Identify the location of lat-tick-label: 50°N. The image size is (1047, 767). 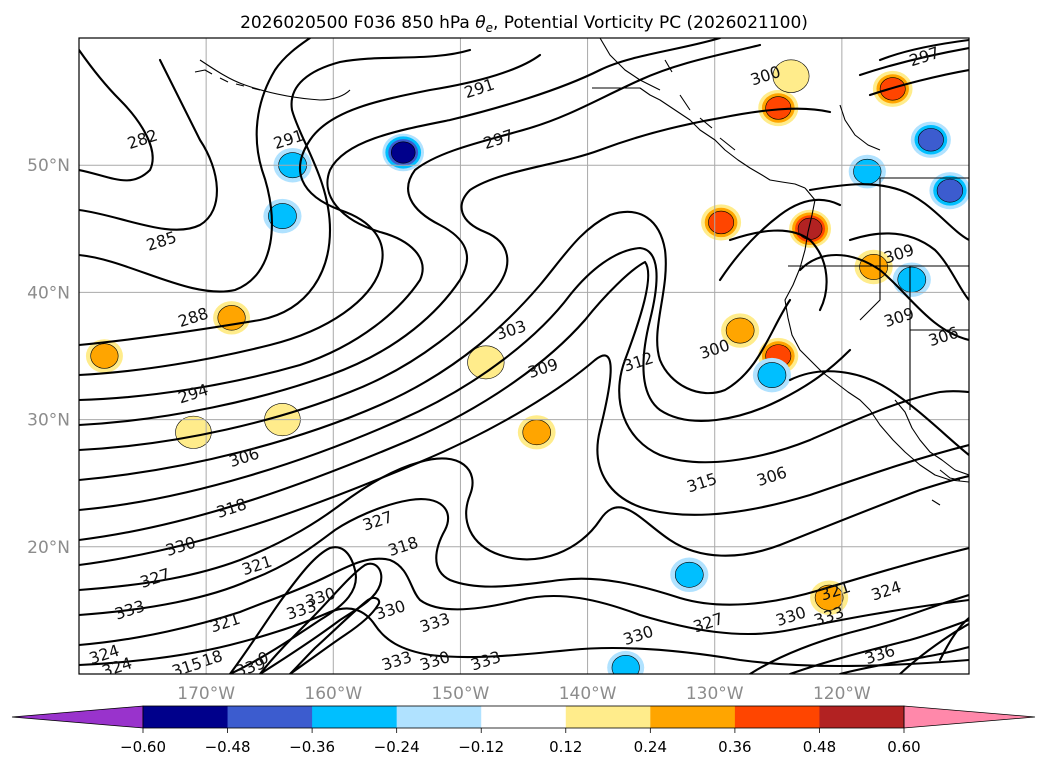
(48, 166).